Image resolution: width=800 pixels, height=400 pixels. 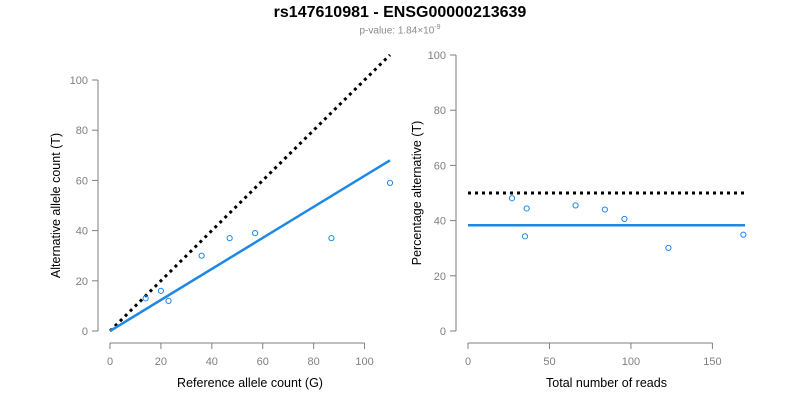 What do you see at coordinates (250, 383) in the screenshot?
I see `x-axis-title: Reference allele count (G)` at bounding box center [250, 383].